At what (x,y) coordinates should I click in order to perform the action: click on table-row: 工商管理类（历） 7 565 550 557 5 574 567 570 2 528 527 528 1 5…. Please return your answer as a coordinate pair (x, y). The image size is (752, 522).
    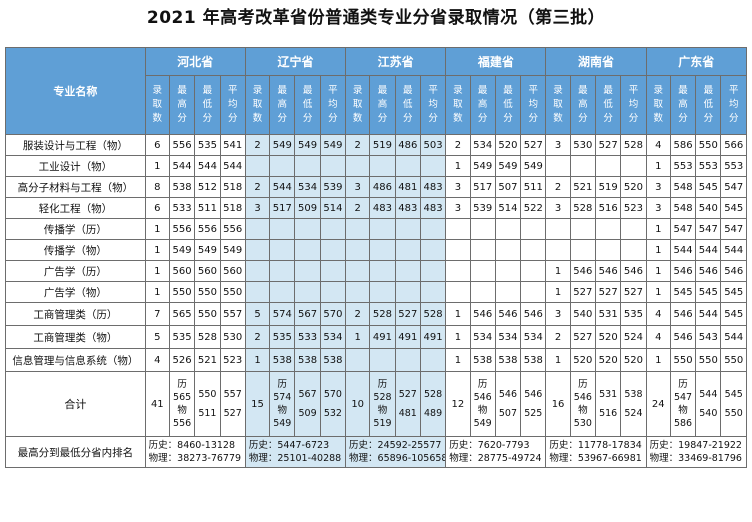
    Looking at the image, I should click on (376, 314).